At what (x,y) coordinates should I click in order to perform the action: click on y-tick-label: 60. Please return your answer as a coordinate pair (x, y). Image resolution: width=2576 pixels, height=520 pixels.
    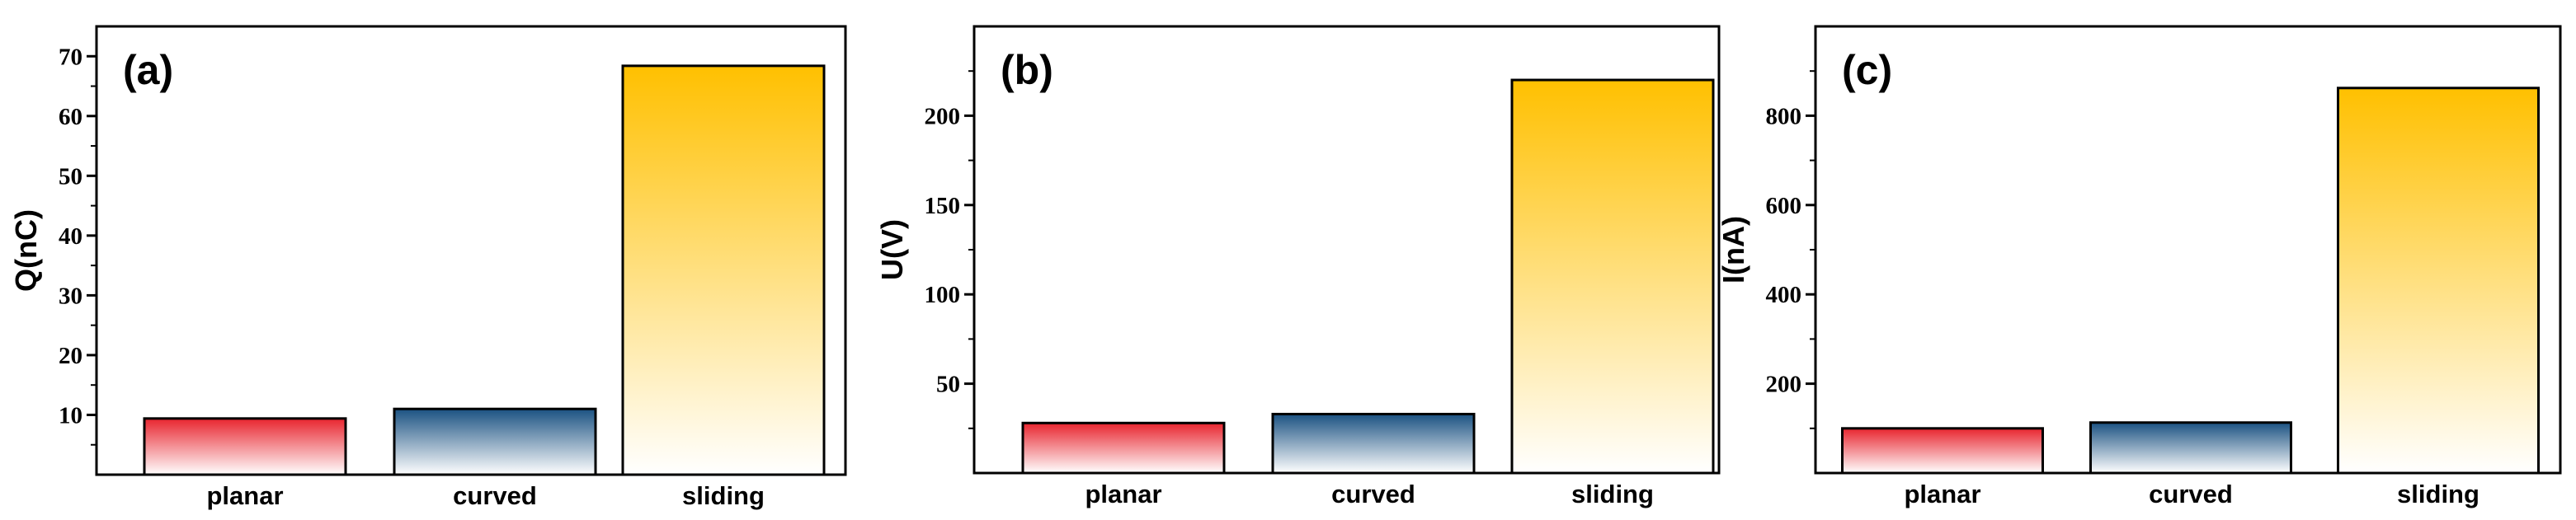
    Looking at the image, I should click on (70, 117).